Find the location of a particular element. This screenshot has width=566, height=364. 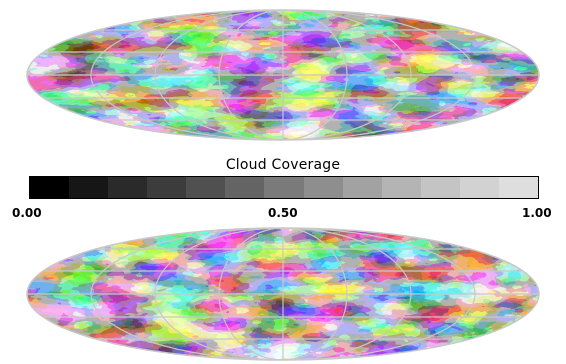

colorbar is located at coordinates (284, 187).